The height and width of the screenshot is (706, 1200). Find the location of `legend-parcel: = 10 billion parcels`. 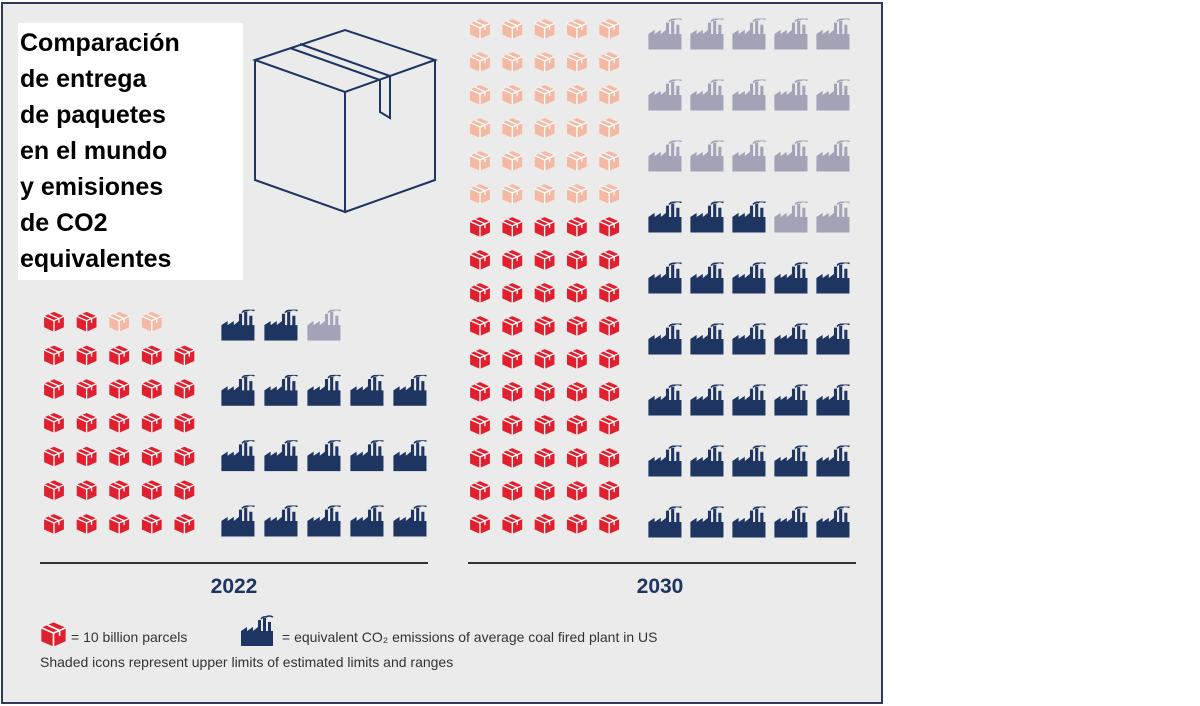

legend-parcel: = 10 billion parcels is located at coordinates (129, 637).